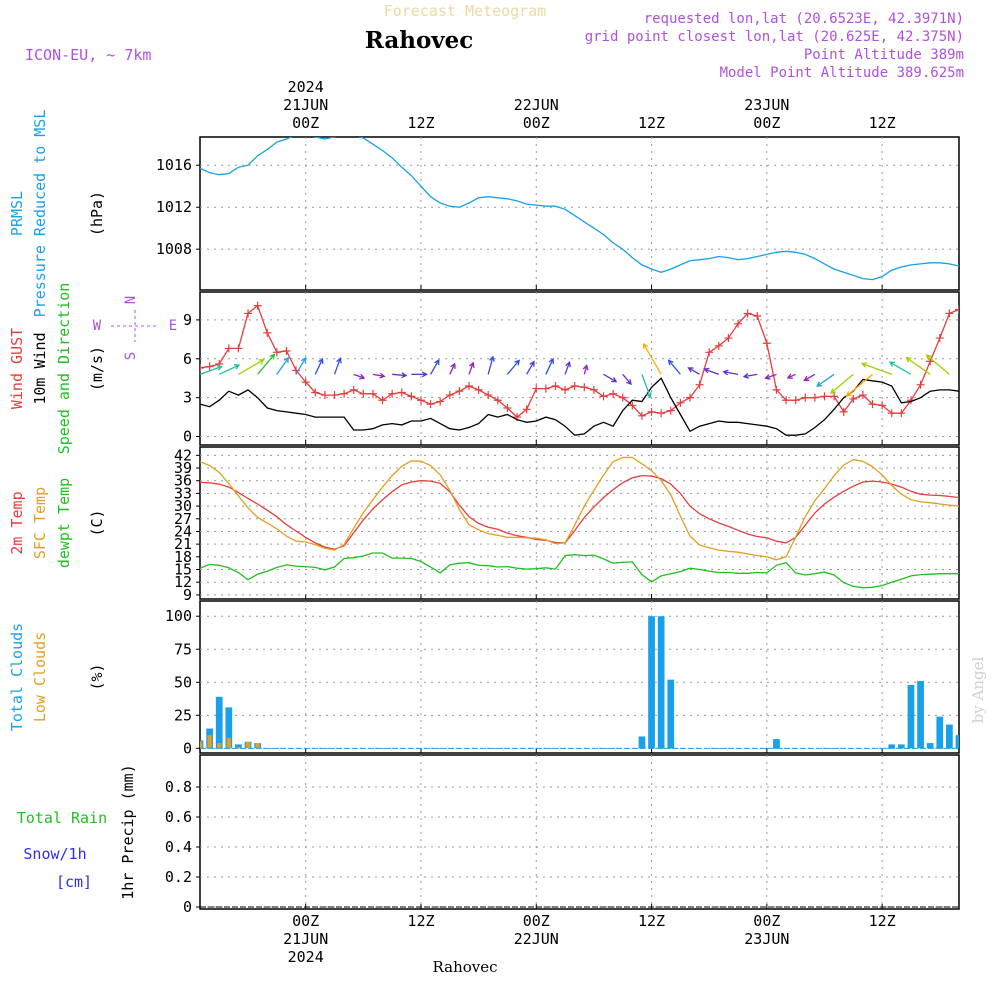 The image size is (1000, 1000). I want to click on y-tick-label: 100, so click(178, 616).